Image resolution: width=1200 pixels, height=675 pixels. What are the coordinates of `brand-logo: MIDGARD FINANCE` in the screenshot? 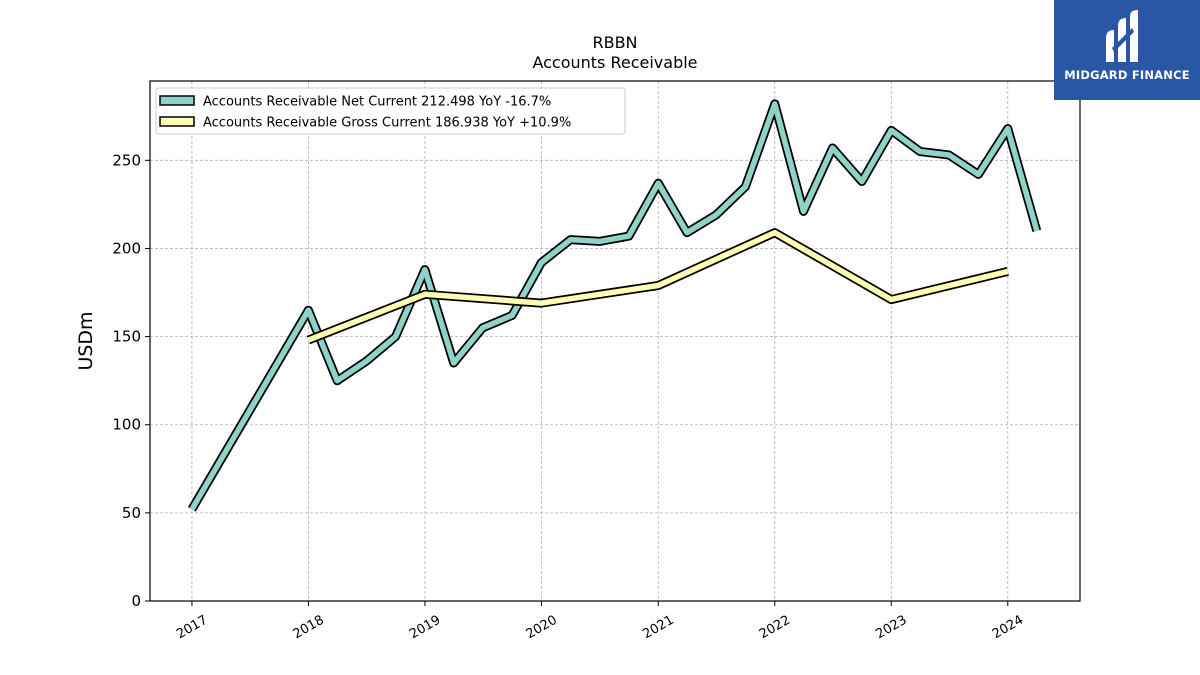 It's located at (1127, 50).